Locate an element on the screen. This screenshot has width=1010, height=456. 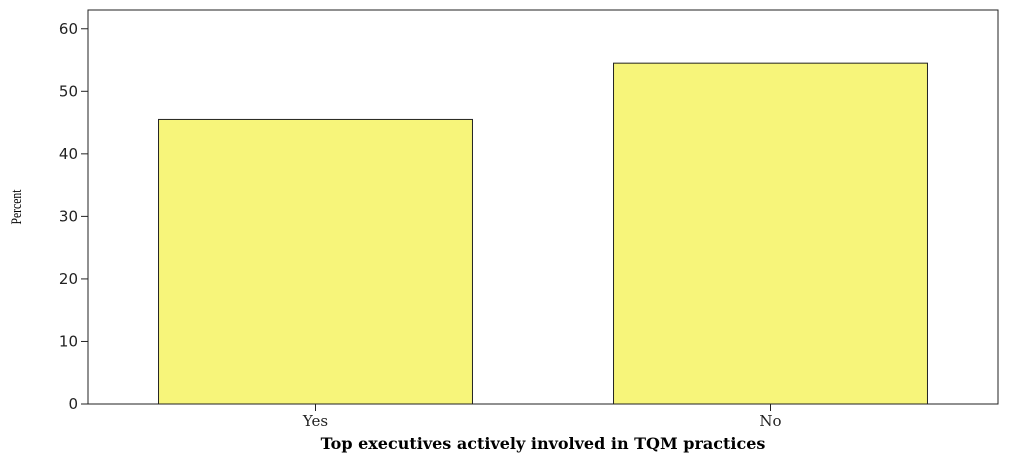
y-axis: 0 10 20 30 40 50 60 is located at coordinates (73, 216).